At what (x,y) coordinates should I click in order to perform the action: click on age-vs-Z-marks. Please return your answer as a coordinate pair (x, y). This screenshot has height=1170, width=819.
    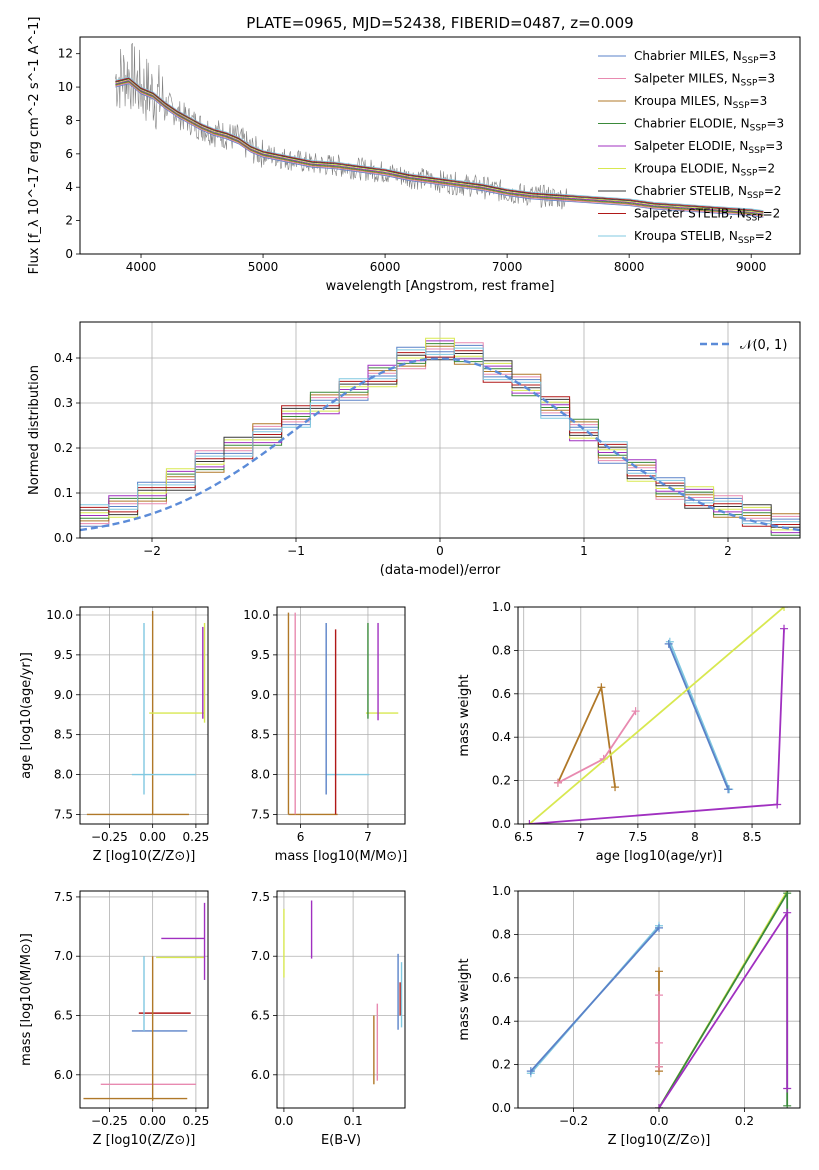
    Looking at the image, I should click on (146, 713).